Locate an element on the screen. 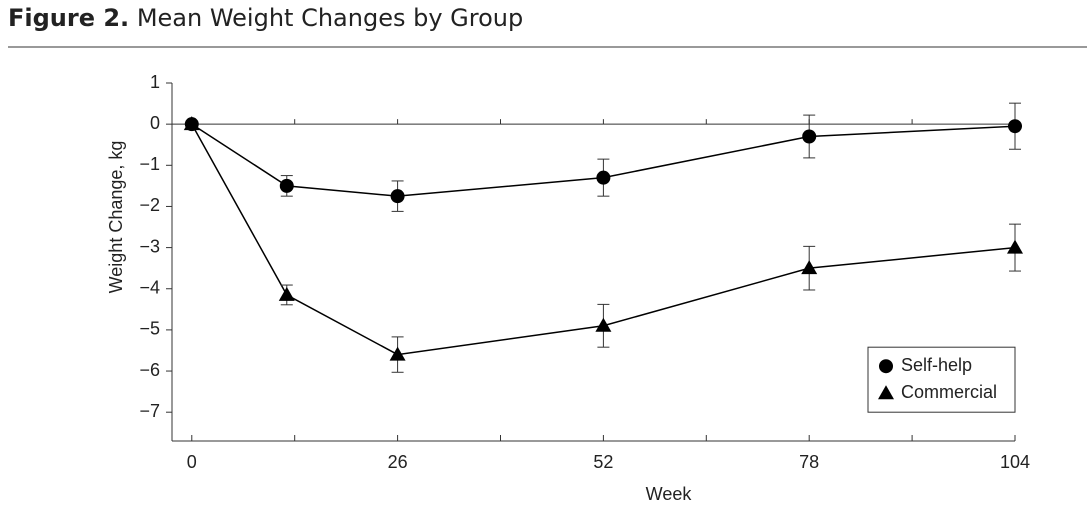  title-text: Mean Weight Changes by Group is located at coordinates (330, 18).